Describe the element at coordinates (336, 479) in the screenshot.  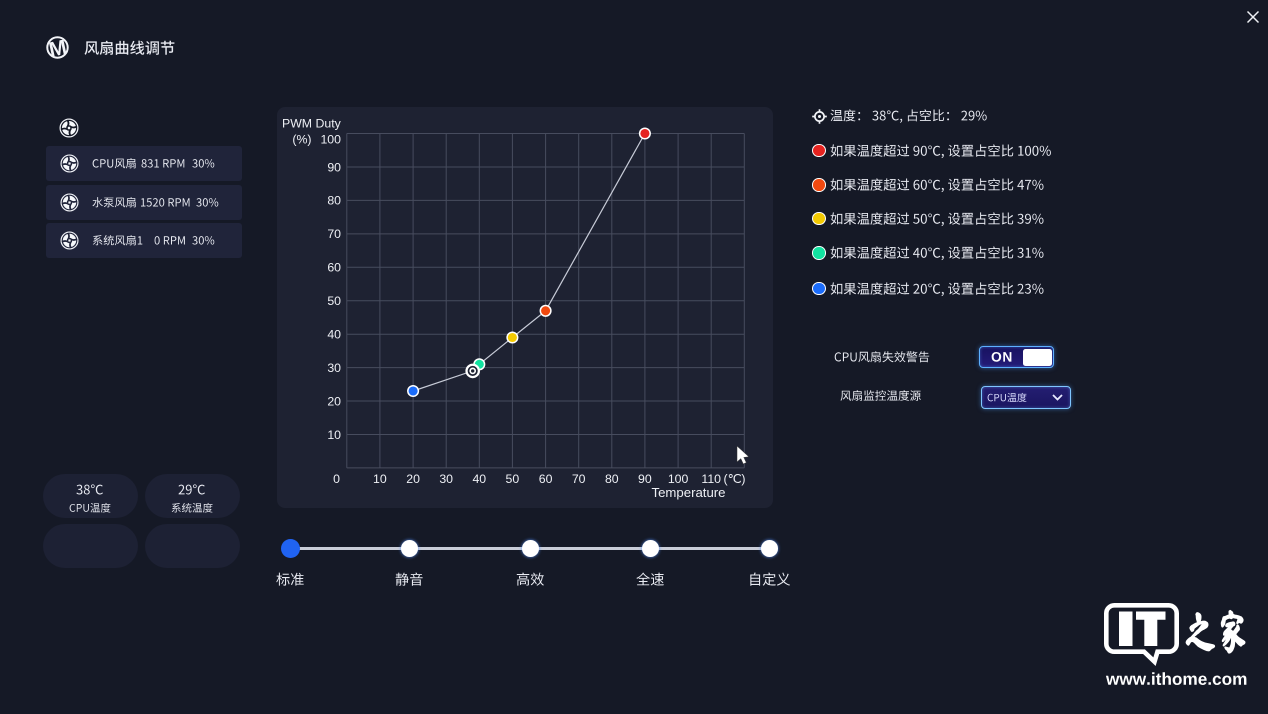
I see `svg-text: 0` at that location.